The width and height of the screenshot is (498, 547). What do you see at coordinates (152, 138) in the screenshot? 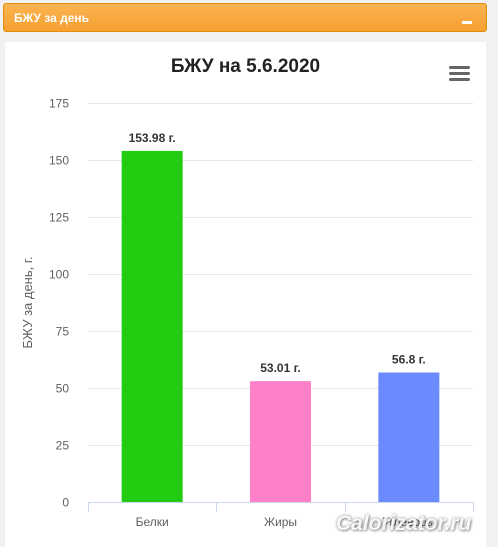
I see `data-label: 153.98 г.` at bounding box center [152, 138].